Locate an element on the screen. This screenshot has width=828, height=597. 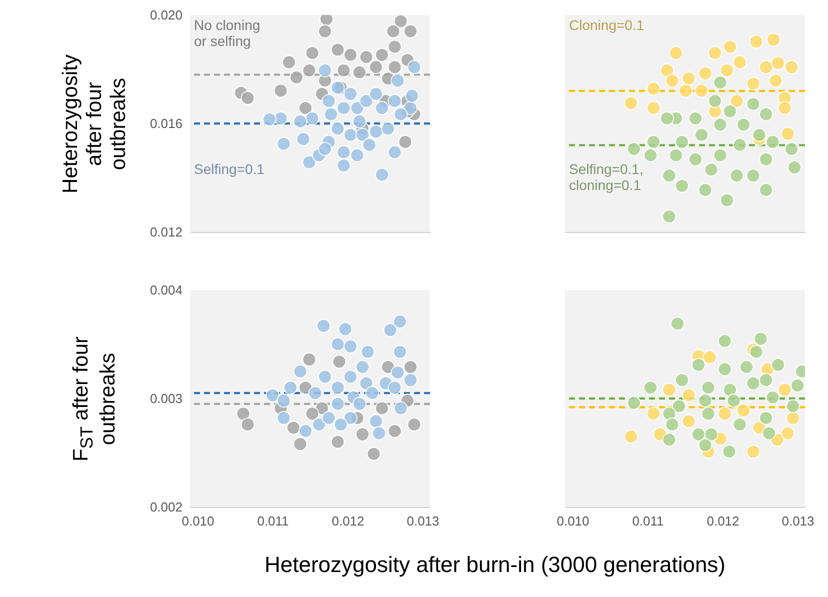
text: Cloning=0.1 is located at coordinates (606, 25).